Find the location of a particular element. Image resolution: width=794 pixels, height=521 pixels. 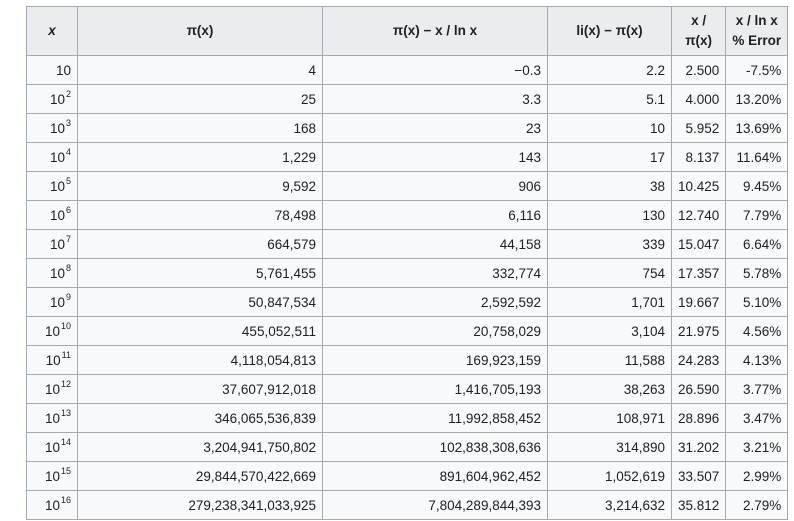

cell-x-over-pi: 28.896 is located at coordinates (698, 418).